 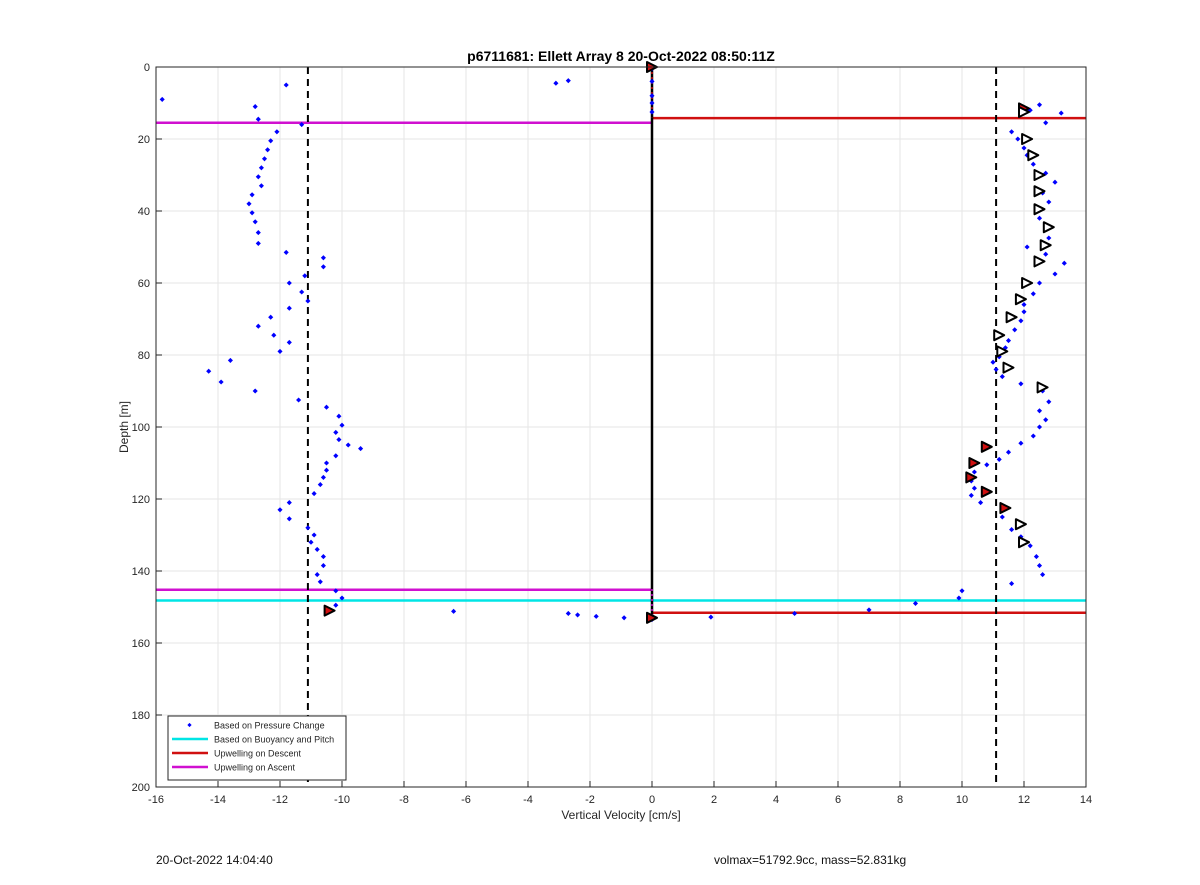 What do you see at coordinates (141, 572) in the screenshot?
I see `y-tick-label: 140` at bounding box center [141, 572].